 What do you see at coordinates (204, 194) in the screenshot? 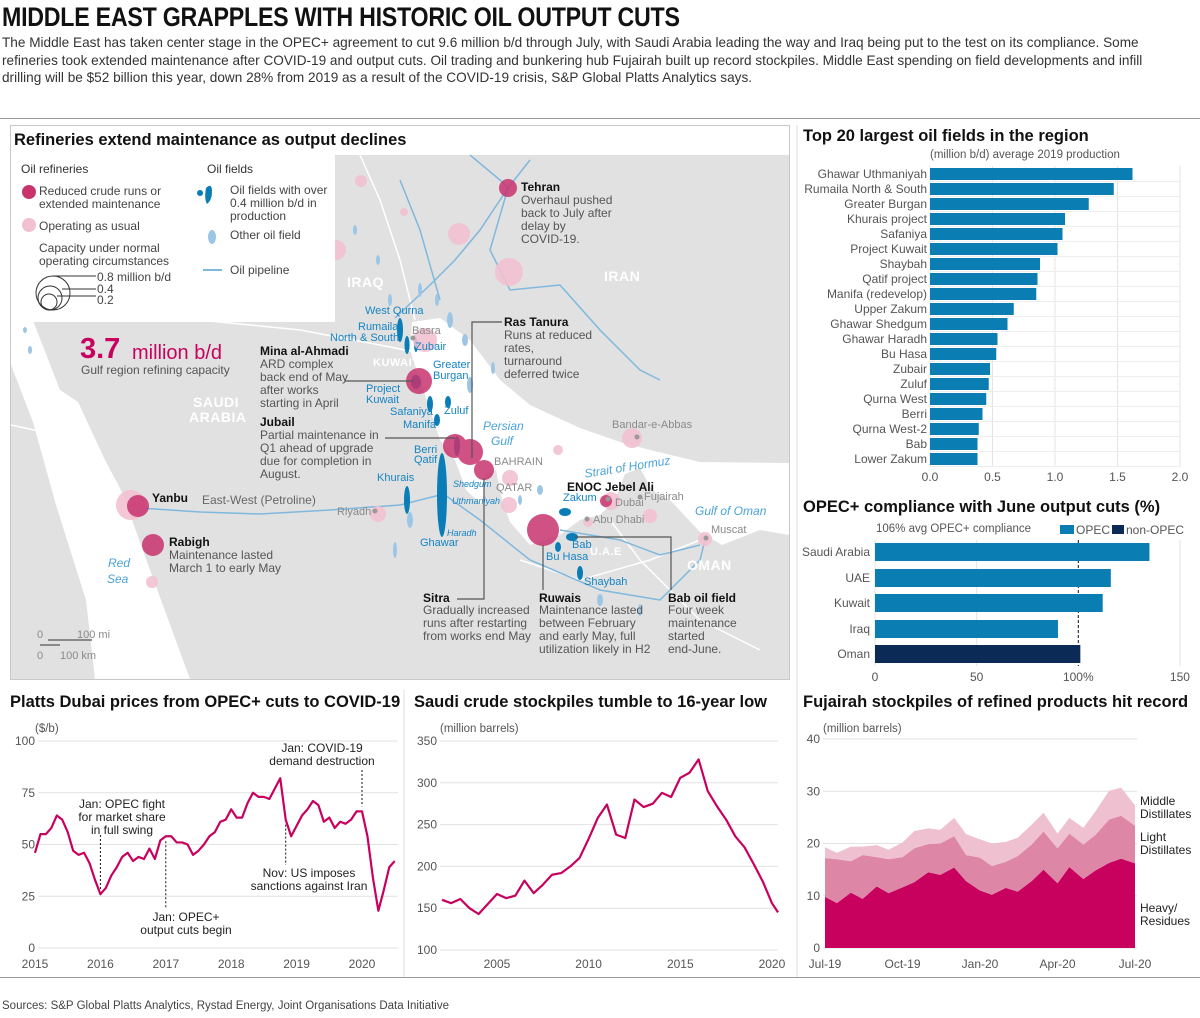
I see `legend-major-field-icon` at bounding box center [204, 194].